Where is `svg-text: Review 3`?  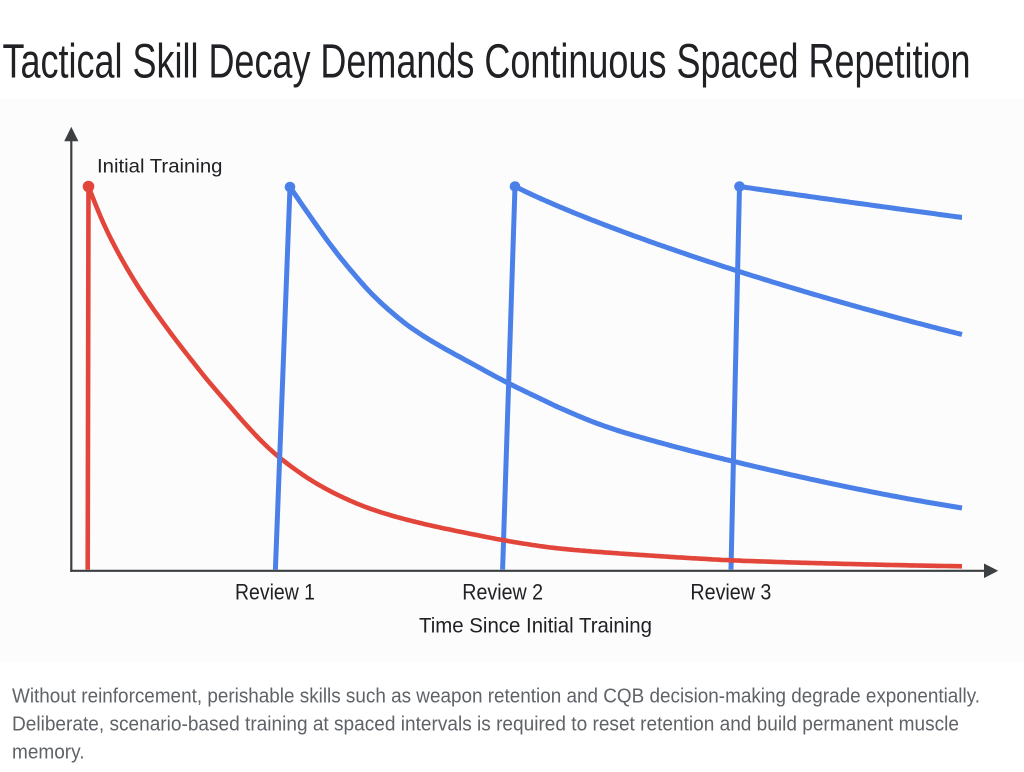 svg-text: Review 3 is located at coordinates (730, 592).